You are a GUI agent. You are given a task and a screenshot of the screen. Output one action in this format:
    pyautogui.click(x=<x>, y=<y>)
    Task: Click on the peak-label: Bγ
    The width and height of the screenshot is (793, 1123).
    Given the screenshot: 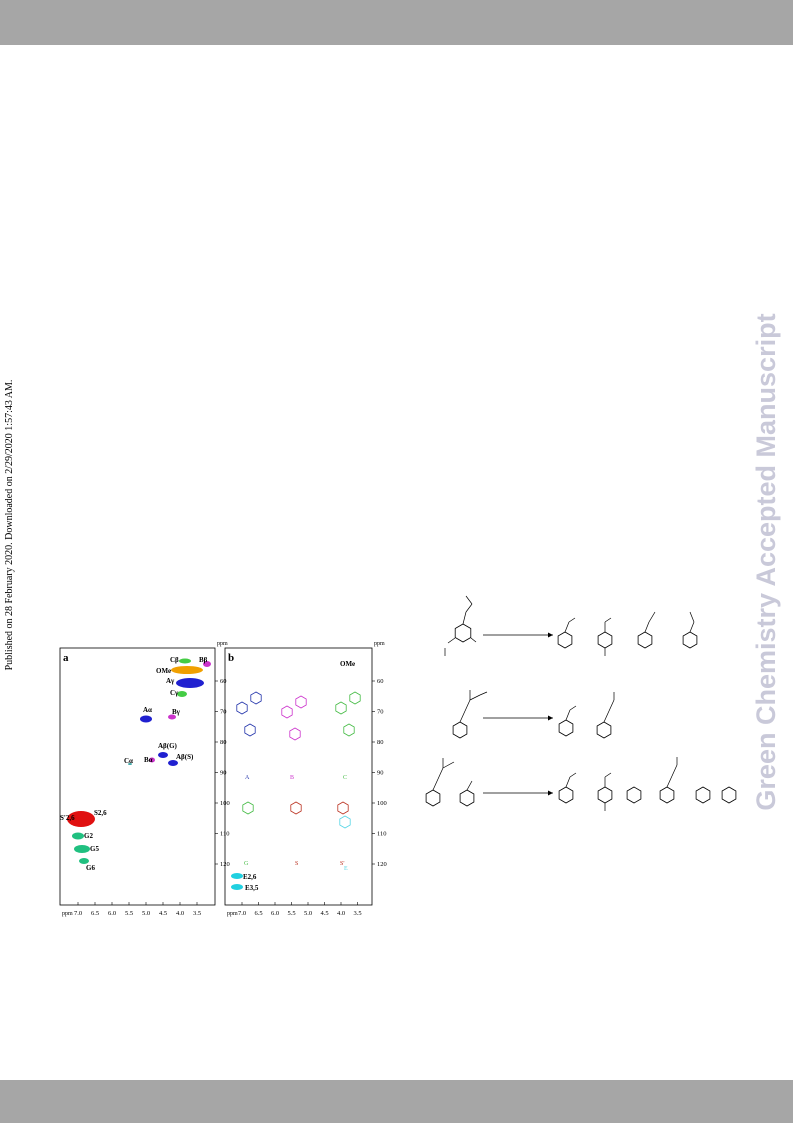 What is the action you would take?
    pyautogui.click(x=176, y=712)
    